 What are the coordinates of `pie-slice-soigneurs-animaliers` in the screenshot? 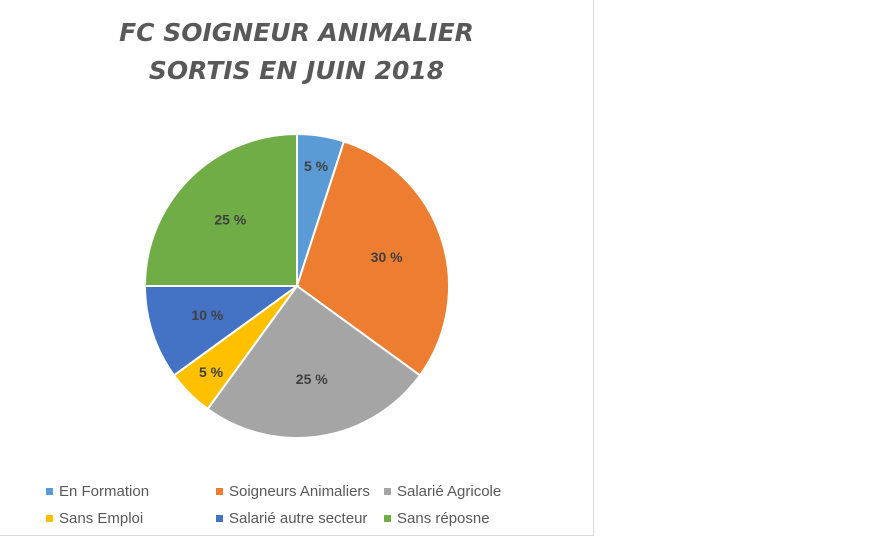 It's located at (372, 258).